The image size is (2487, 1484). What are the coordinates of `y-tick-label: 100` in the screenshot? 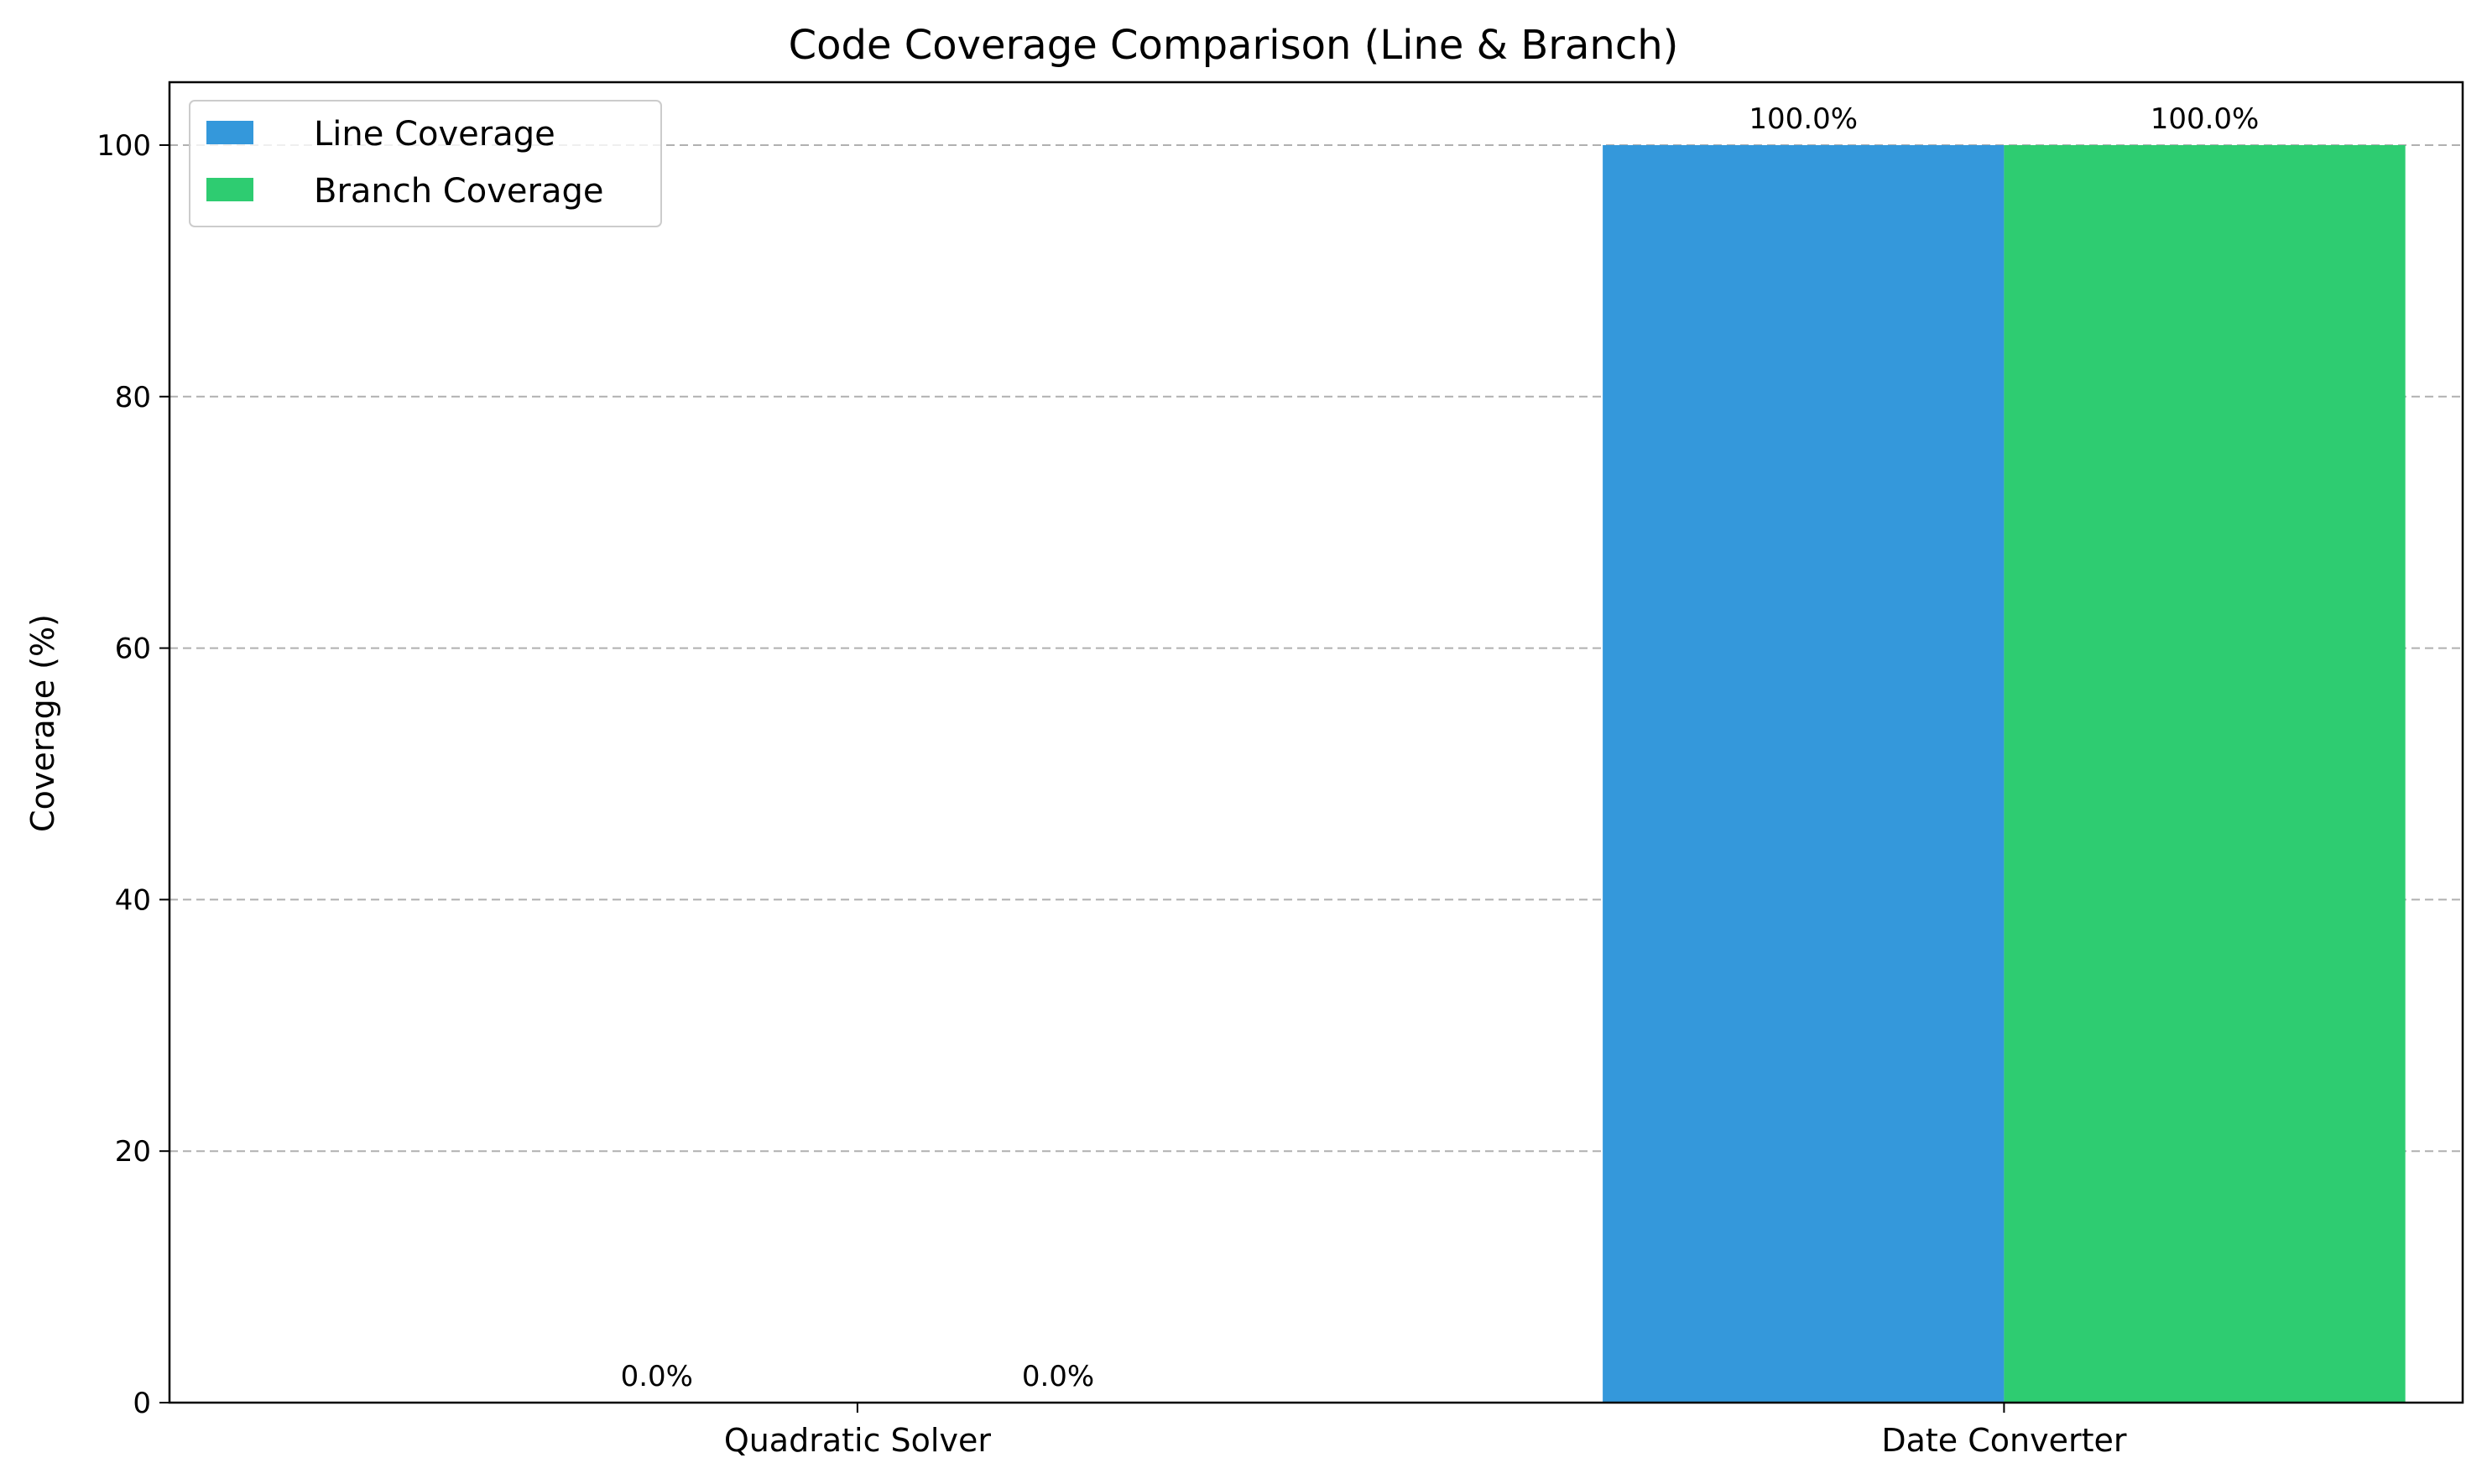 It's located at (124, 146).